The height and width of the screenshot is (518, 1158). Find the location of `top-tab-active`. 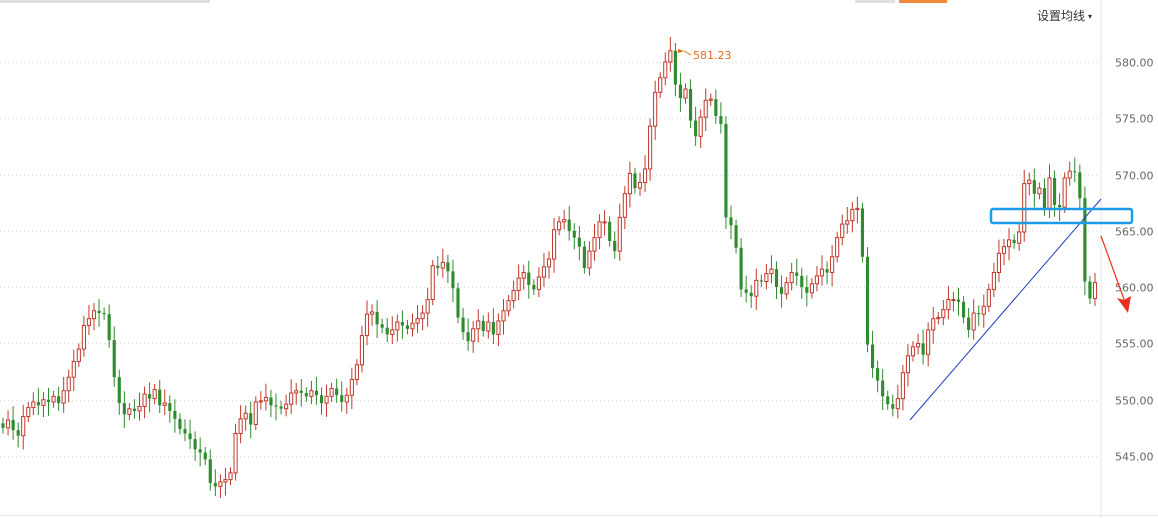

top-tab-active is located at coordinates (923, 1).